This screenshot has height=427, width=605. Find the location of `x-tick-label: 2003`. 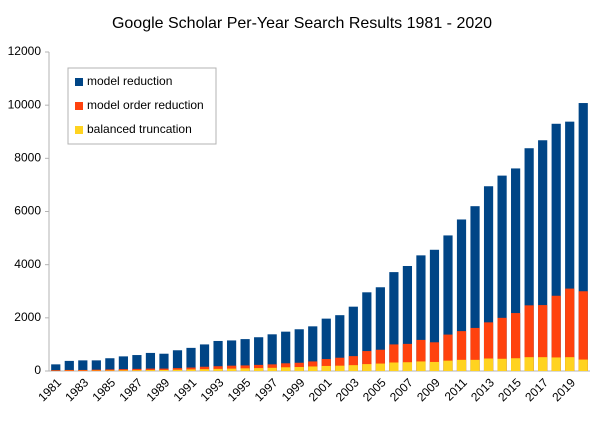

x-tick-label: 2003 is located at coordinates (347, 389).